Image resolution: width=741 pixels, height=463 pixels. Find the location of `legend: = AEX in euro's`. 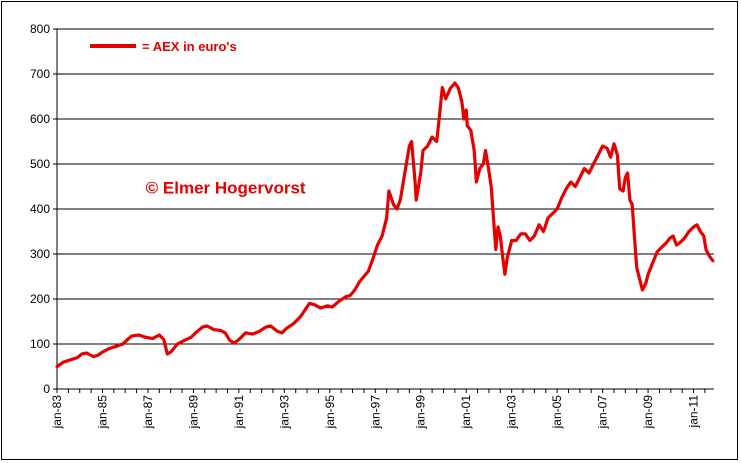

legend: = AEX in euro's is located at coordinates (163, 46).